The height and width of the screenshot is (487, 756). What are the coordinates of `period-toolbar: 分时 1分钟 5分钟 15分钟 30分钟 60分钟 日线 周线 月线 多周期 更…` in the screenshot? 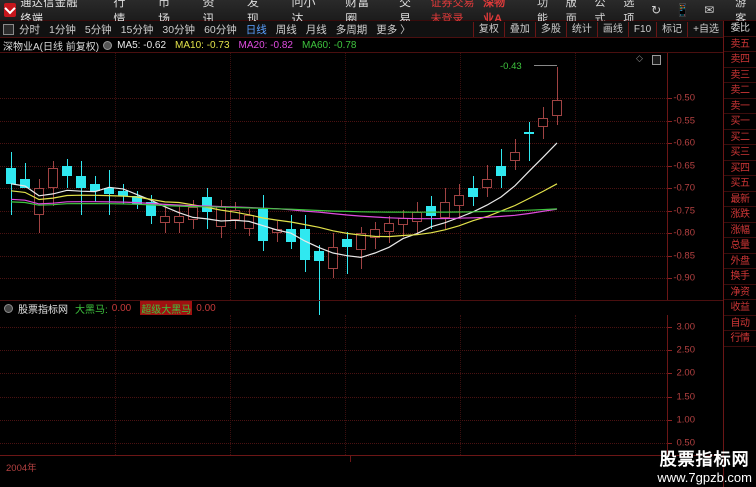 It's located at (378, 29).